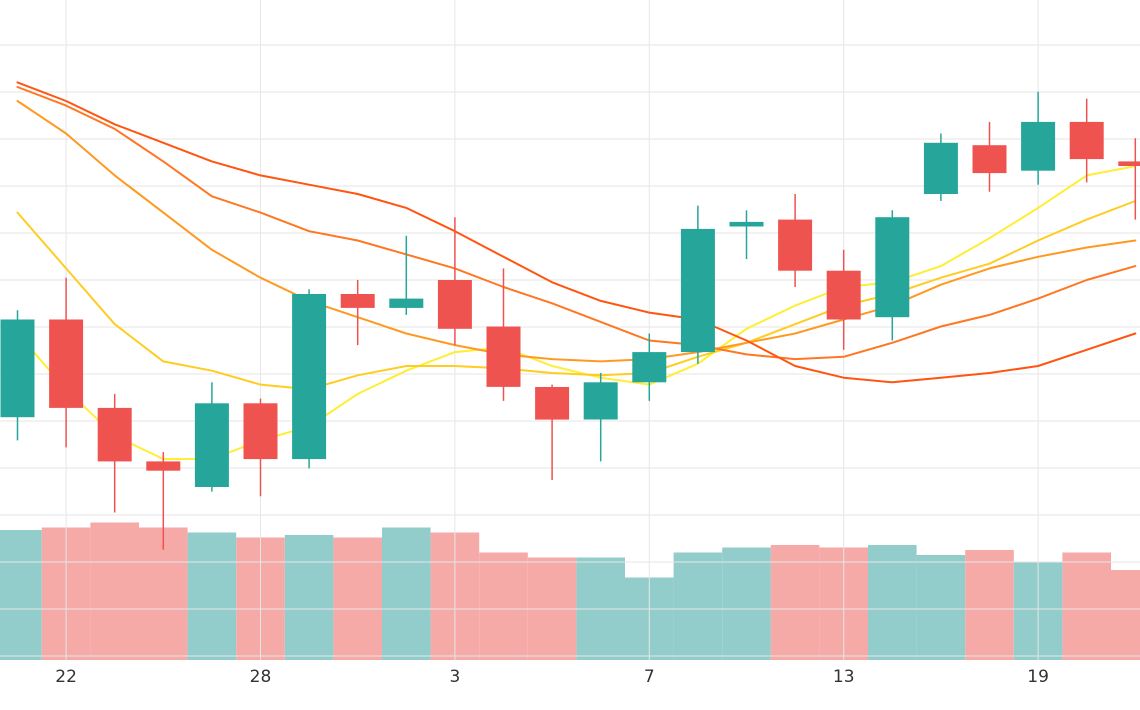 The width and height of the screenshot is (1140, 710). I want to click on x-axis: 22 28 3 7 13 19, so click(552, 677).